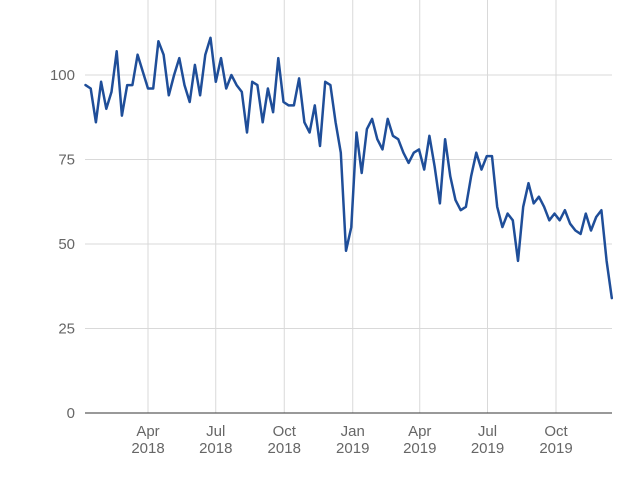 The image size is (640, 486). What do you see at coordinates (66, 329) in the screenshot?
I see `y-tick-label-25: 25` at bounding box center [66, 329].